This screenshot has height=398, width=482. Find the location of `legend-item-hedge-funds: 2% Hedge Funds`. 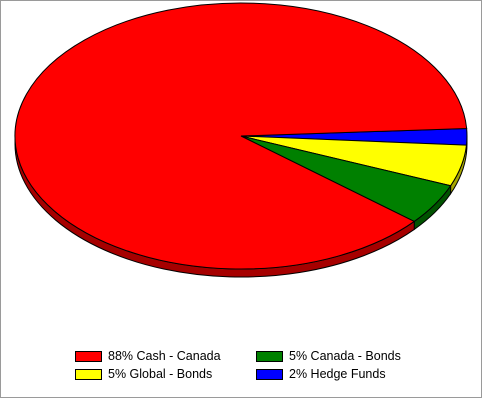

legend-item-hedge-funds: 2% Hedge Funds is located at coordinates (341, 374).